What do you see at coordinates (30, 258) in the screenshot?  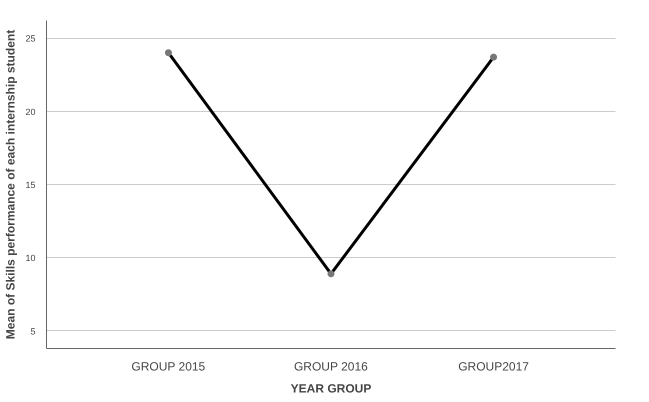 I see `y-tick-label: 10` at bounding box center [30, 258].